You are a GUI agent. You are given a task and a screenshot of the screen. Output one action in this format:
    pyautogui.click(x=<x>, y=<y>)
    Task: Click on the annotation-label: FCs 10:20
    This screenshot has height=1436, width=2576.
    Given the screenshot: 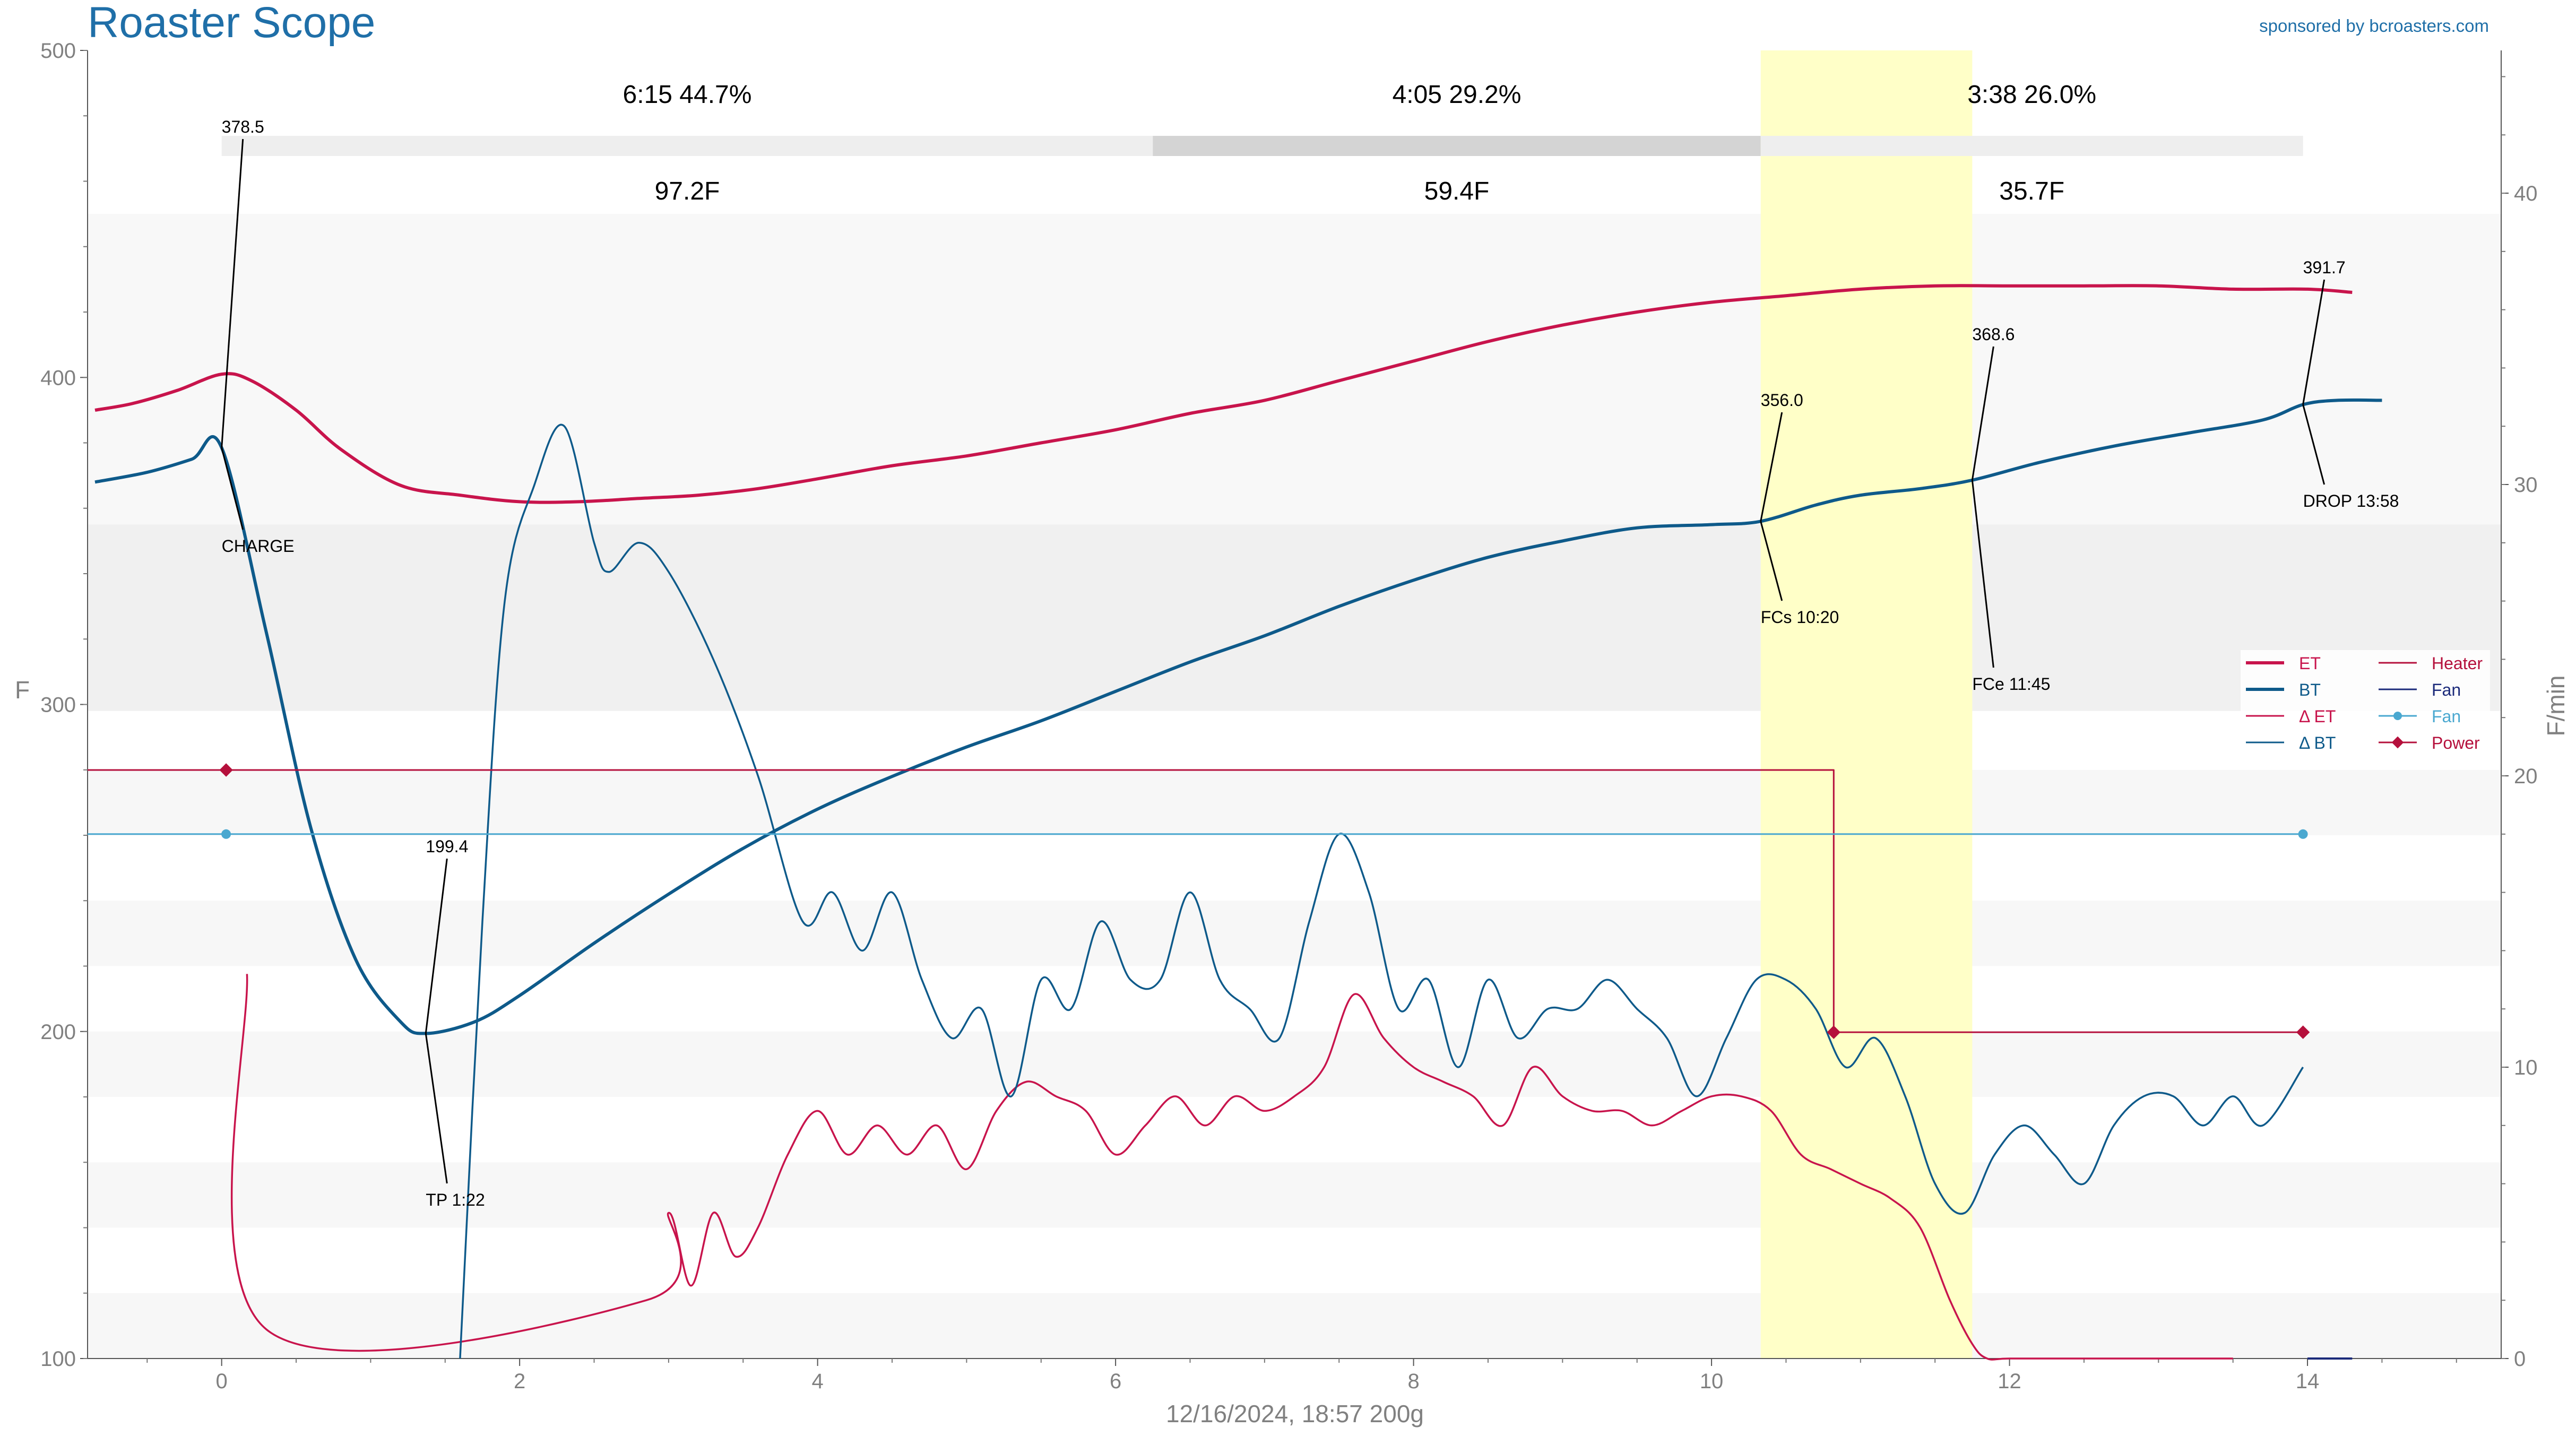 What is the action you would take?
    pyautogui.click(x=1800, y=617)
    